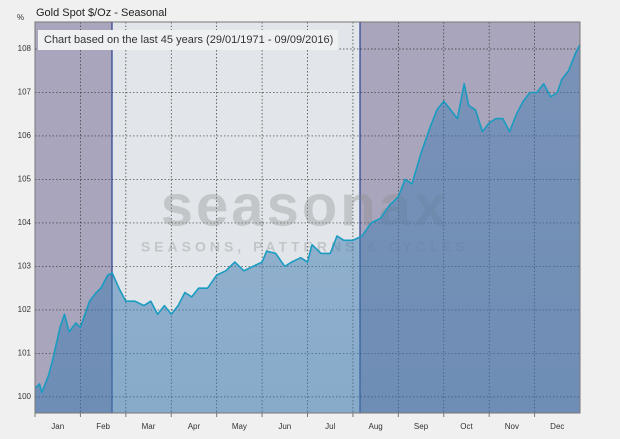  I want to click on y-tick-label: 104, so click(25, 222).